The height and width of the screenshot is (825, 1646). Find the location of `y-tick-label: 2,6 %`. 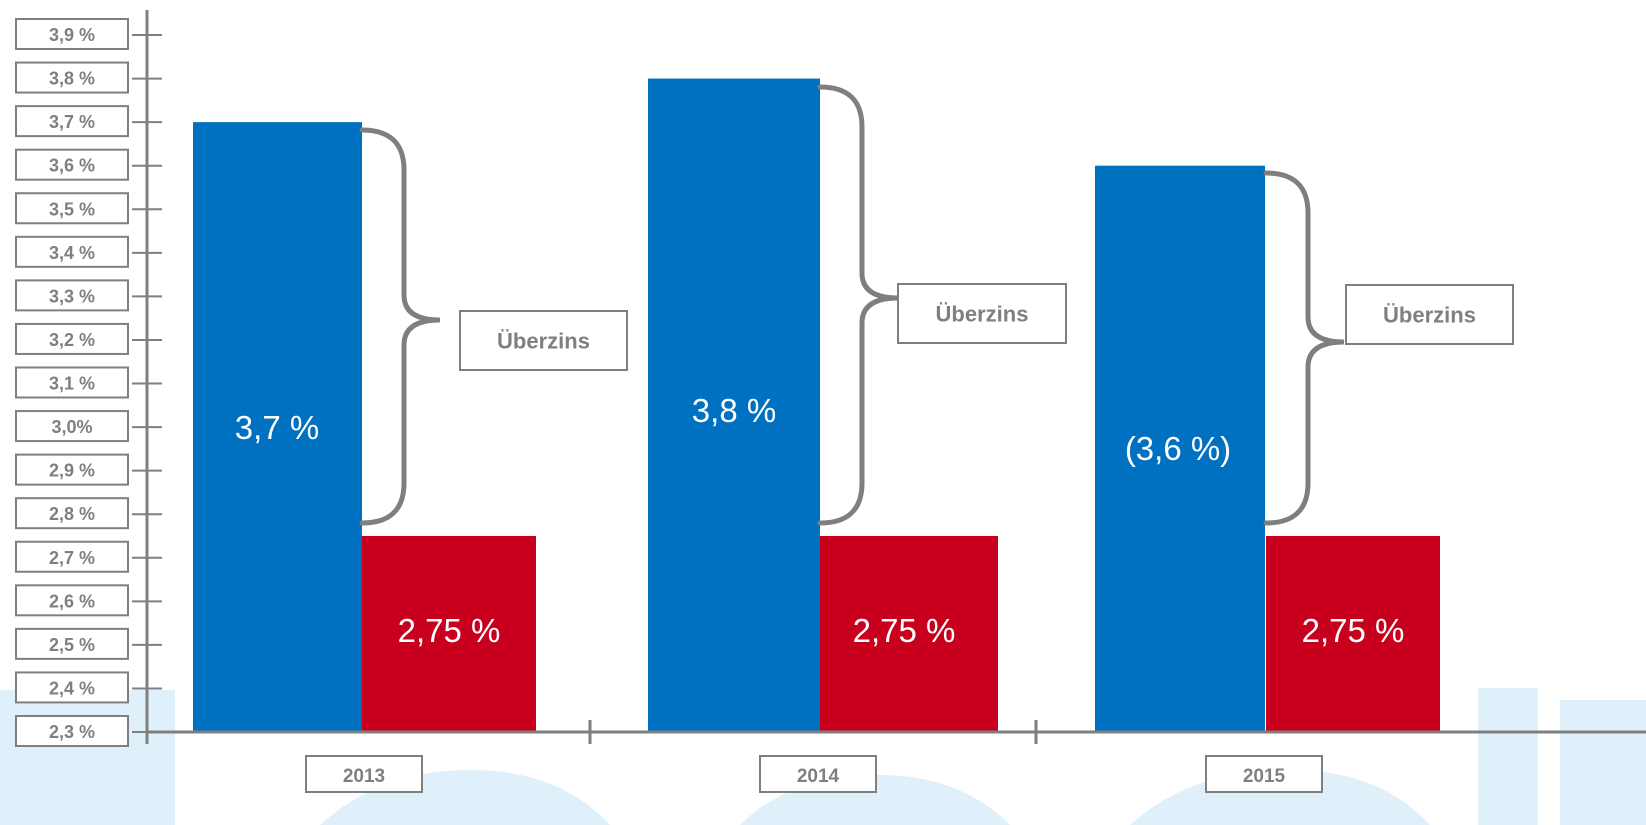

y-tick-label: 2,6 % is located at coordinates (72, 601).